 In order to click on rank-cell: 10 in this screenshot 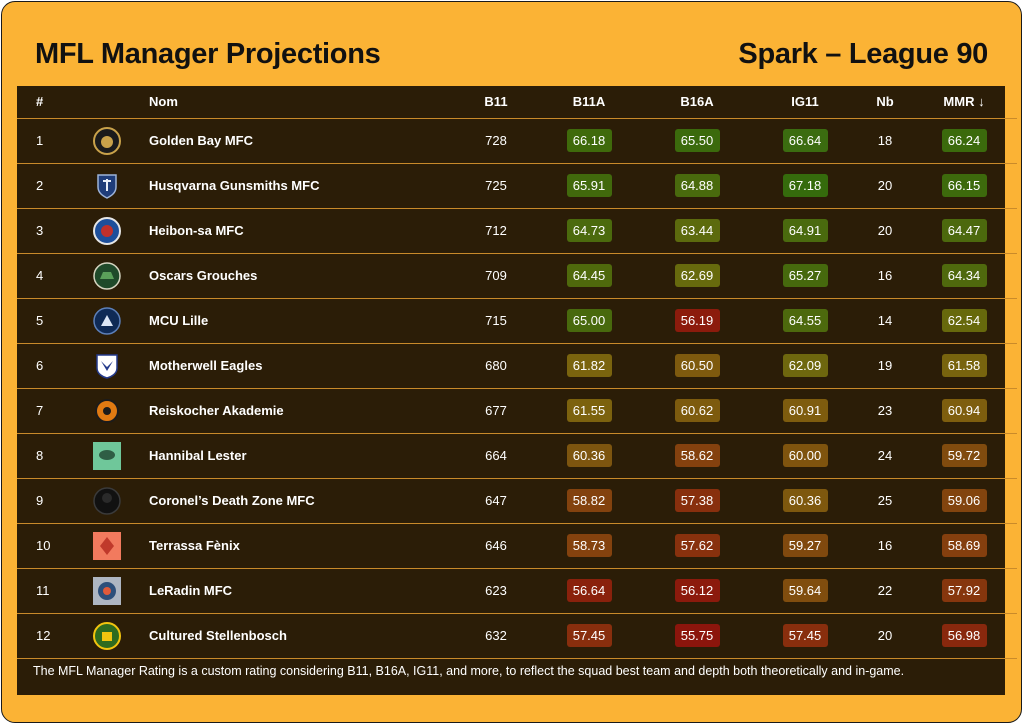, I will do `click(43, 545)`.